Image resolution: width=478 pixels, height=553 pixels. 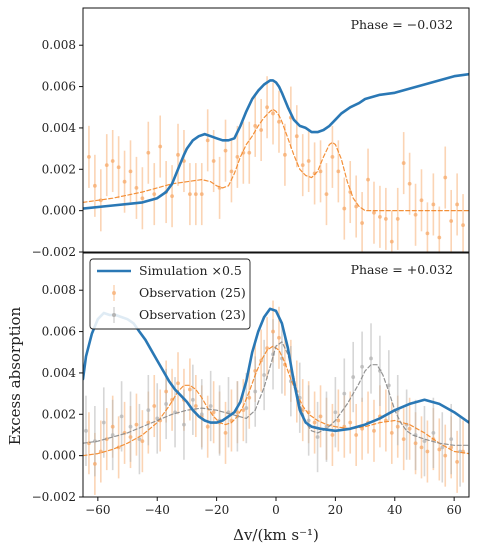 I want to click on bottom-x-ticks: −60 −40 −20 0 20 40 60, so click(x=273, y=507).